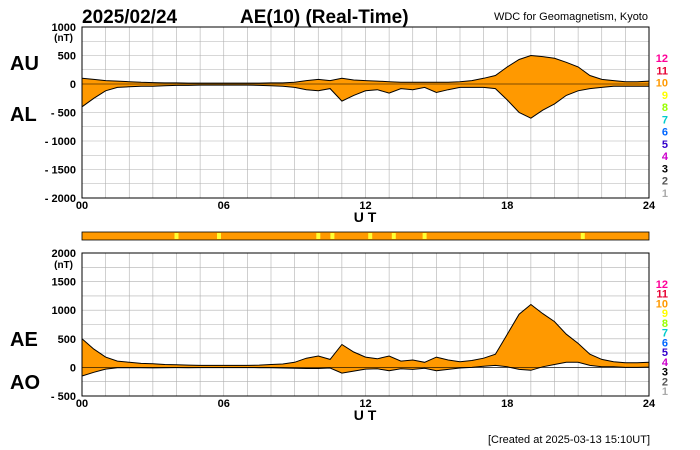  I want to click on station-coverage-bar, so click(365, 236).